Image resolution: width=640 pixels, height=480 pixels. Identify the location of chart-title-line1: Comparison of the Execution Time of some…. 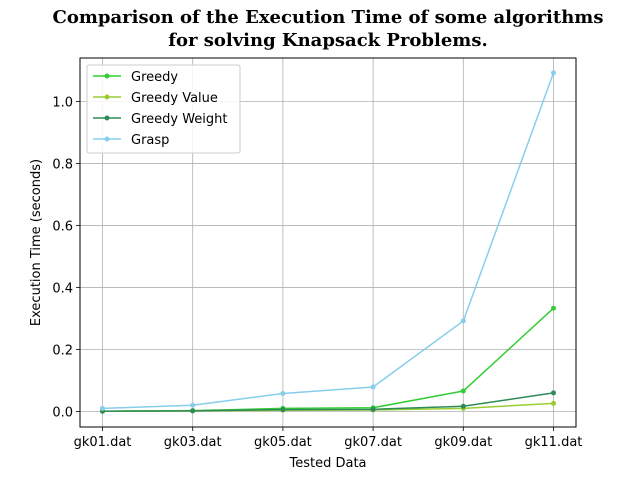
(328, 17).